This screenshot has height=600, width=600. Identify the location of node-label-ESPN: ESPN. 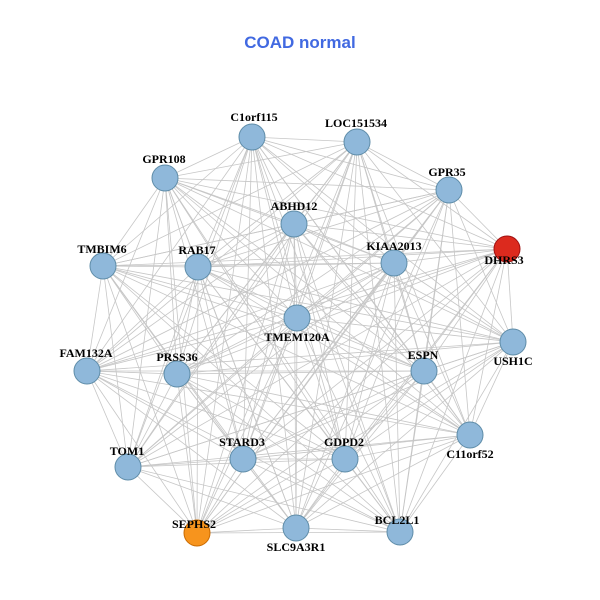
(423, 355).